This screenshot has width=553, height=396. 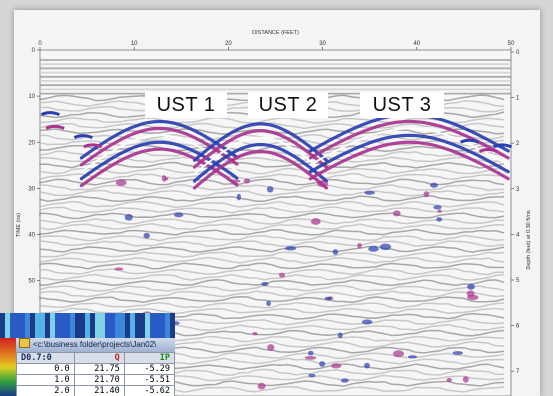 What do you see at coordinates (518, 235) in the screenshot?
I see `right-tick-label: 4` at bounding box center [518, 235].